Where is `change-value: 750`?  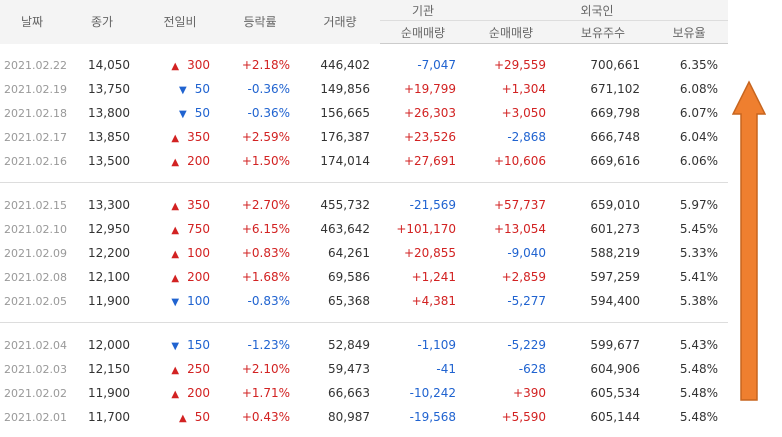
change-value: 750 is located at coordinates (198, 229).